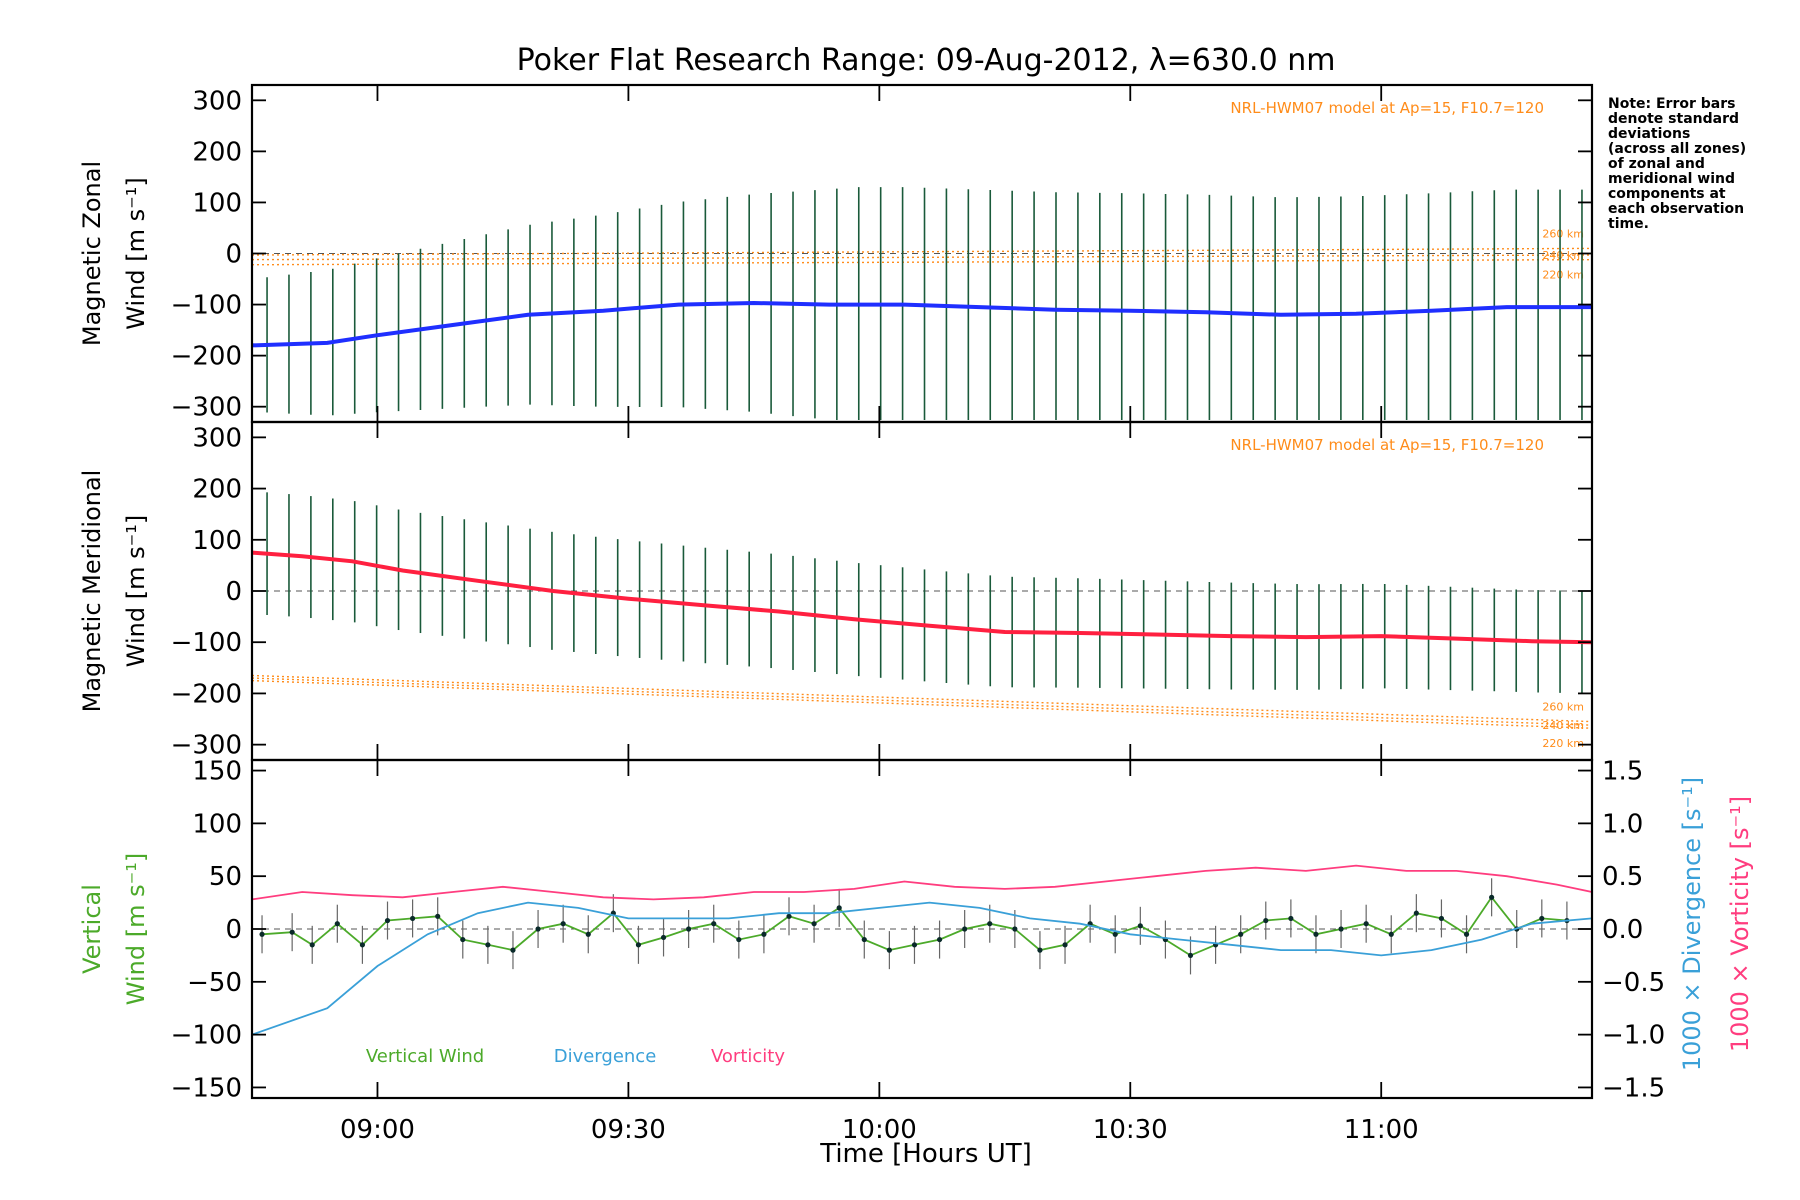 The width and height of the screenshot is (1800, 1200). I want to click on y-tick-label: −150, so click(206, 1088).